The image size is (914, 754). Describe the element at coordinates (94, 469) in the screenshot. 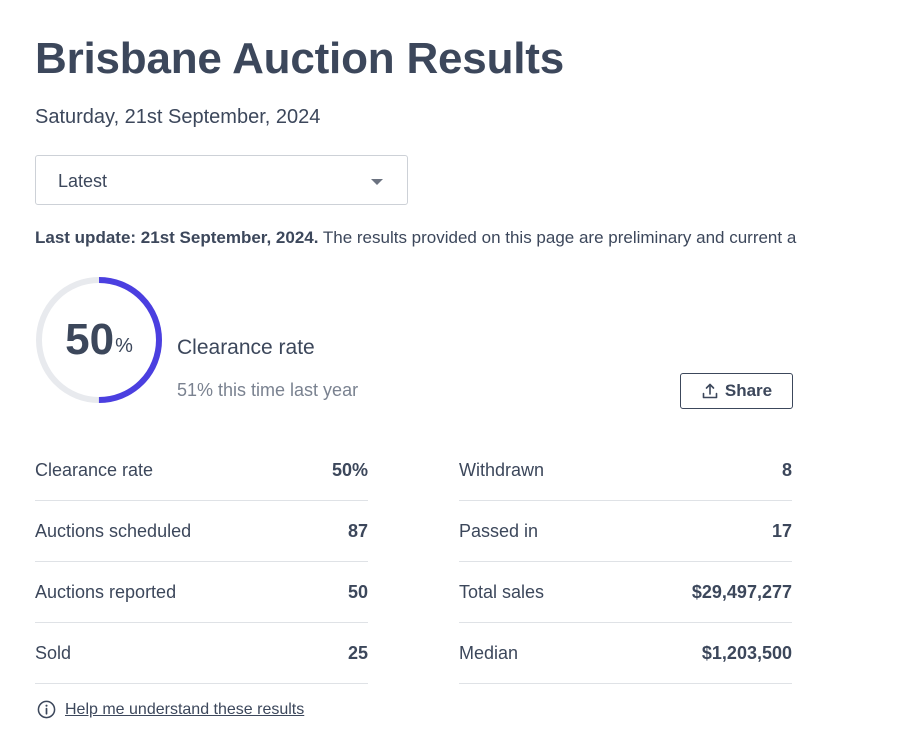

I see `stat-label: Clearance rate` at that location.